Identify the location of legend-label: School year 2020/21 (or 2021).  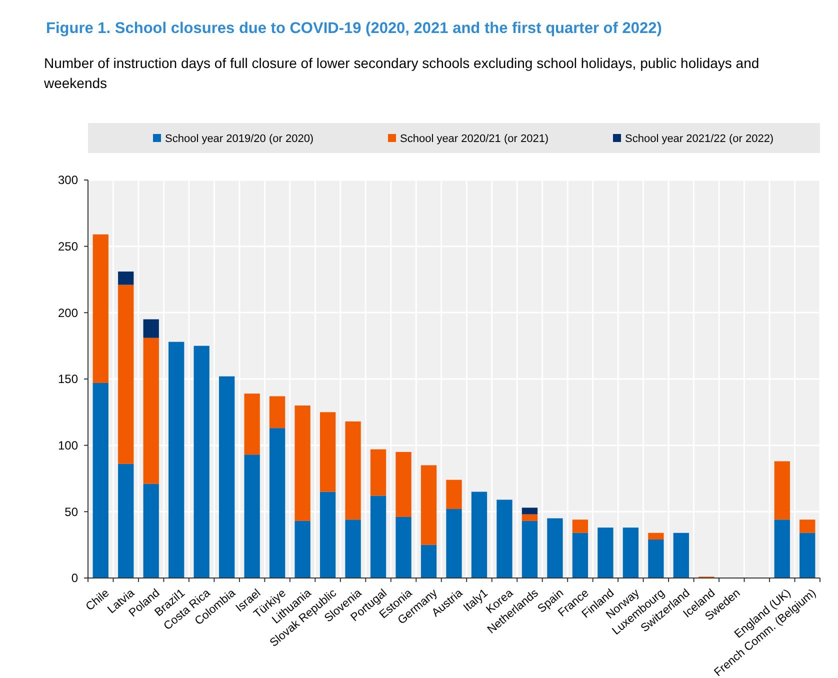
(474, 139).